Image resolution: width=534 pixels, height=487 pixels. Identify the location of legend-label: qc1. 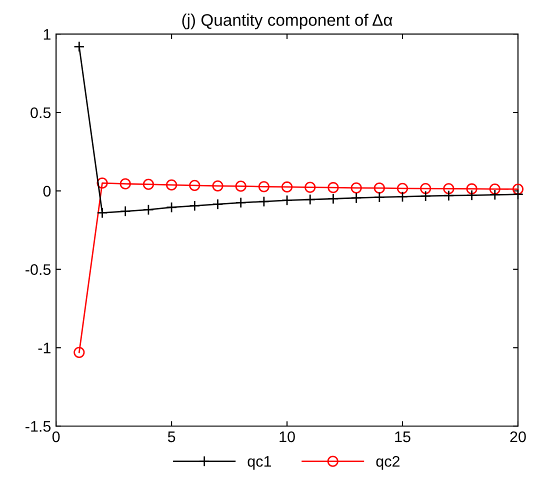
(260, 463).